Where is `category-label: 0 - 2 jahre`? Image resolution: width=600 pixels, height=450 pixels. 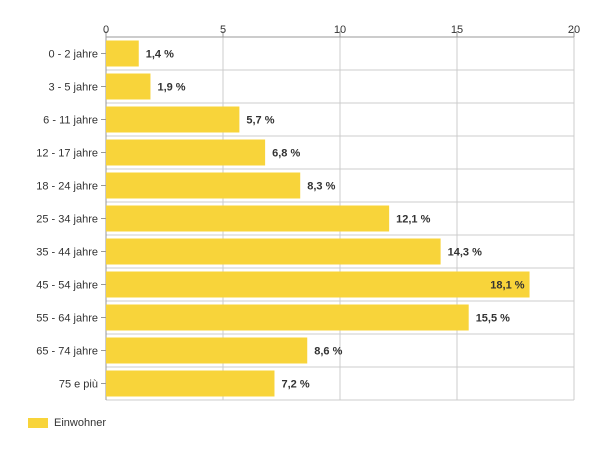 category-label: 0 - 2 jahre is located at coordinates (73, 55).